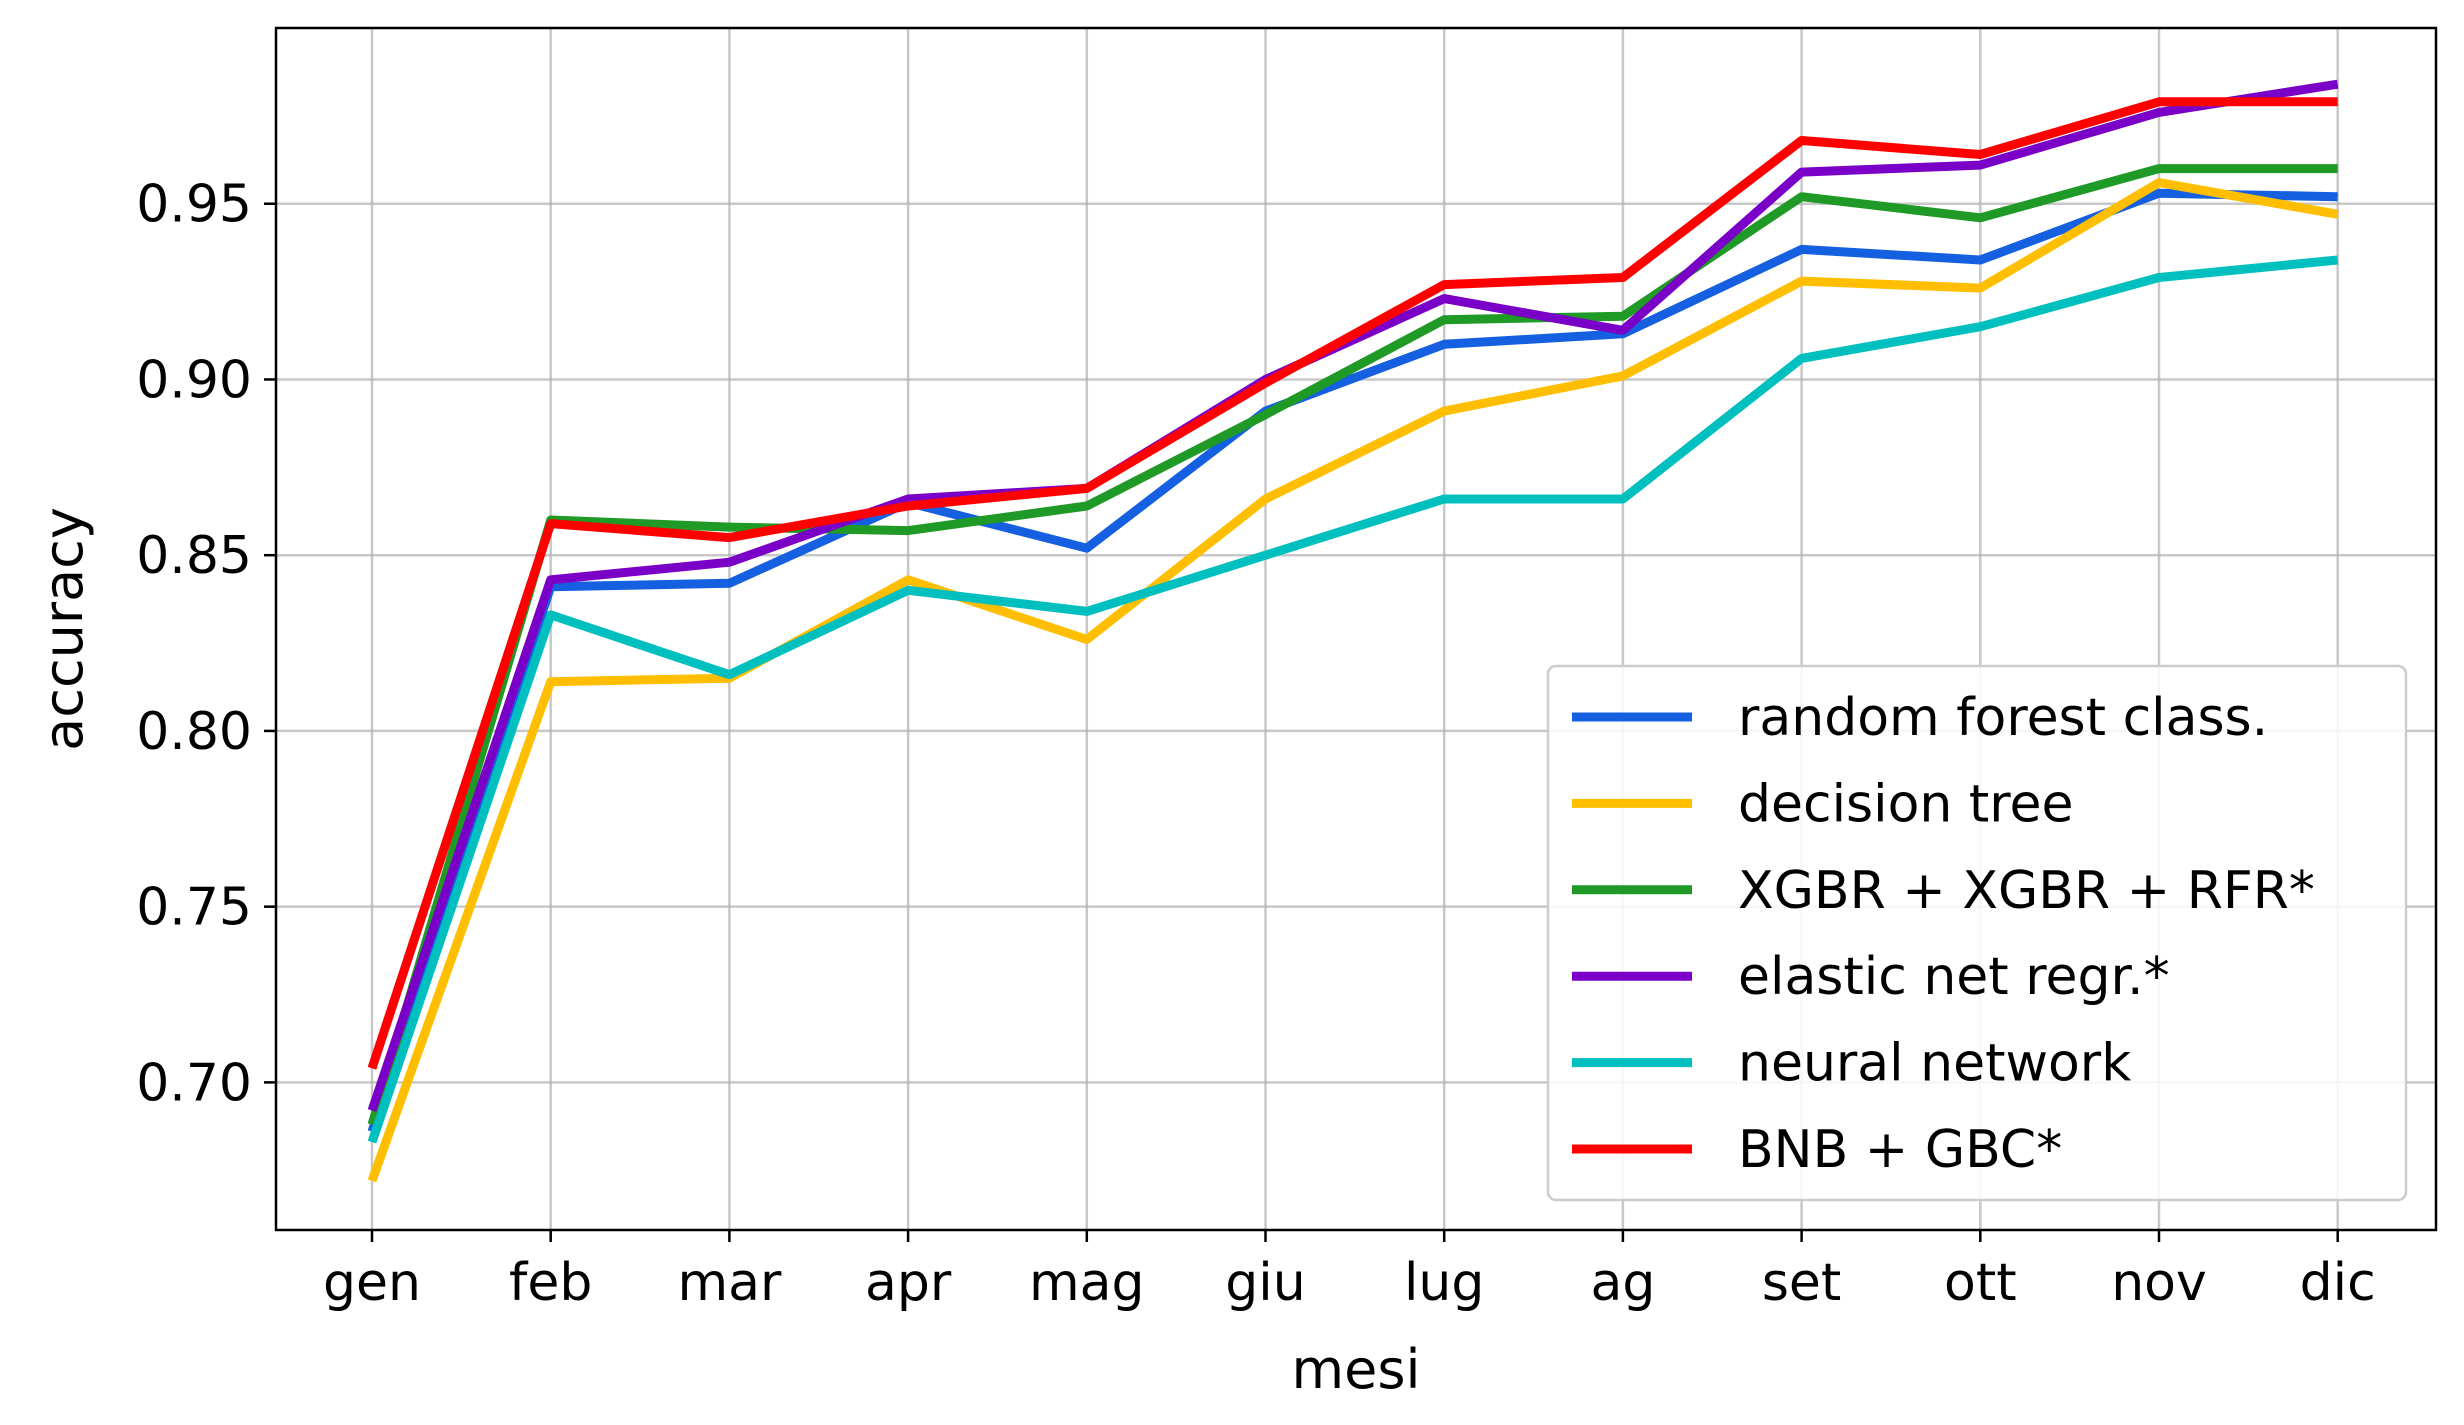  I want to click on x-tick-label: mag, so click(1087, 1283).